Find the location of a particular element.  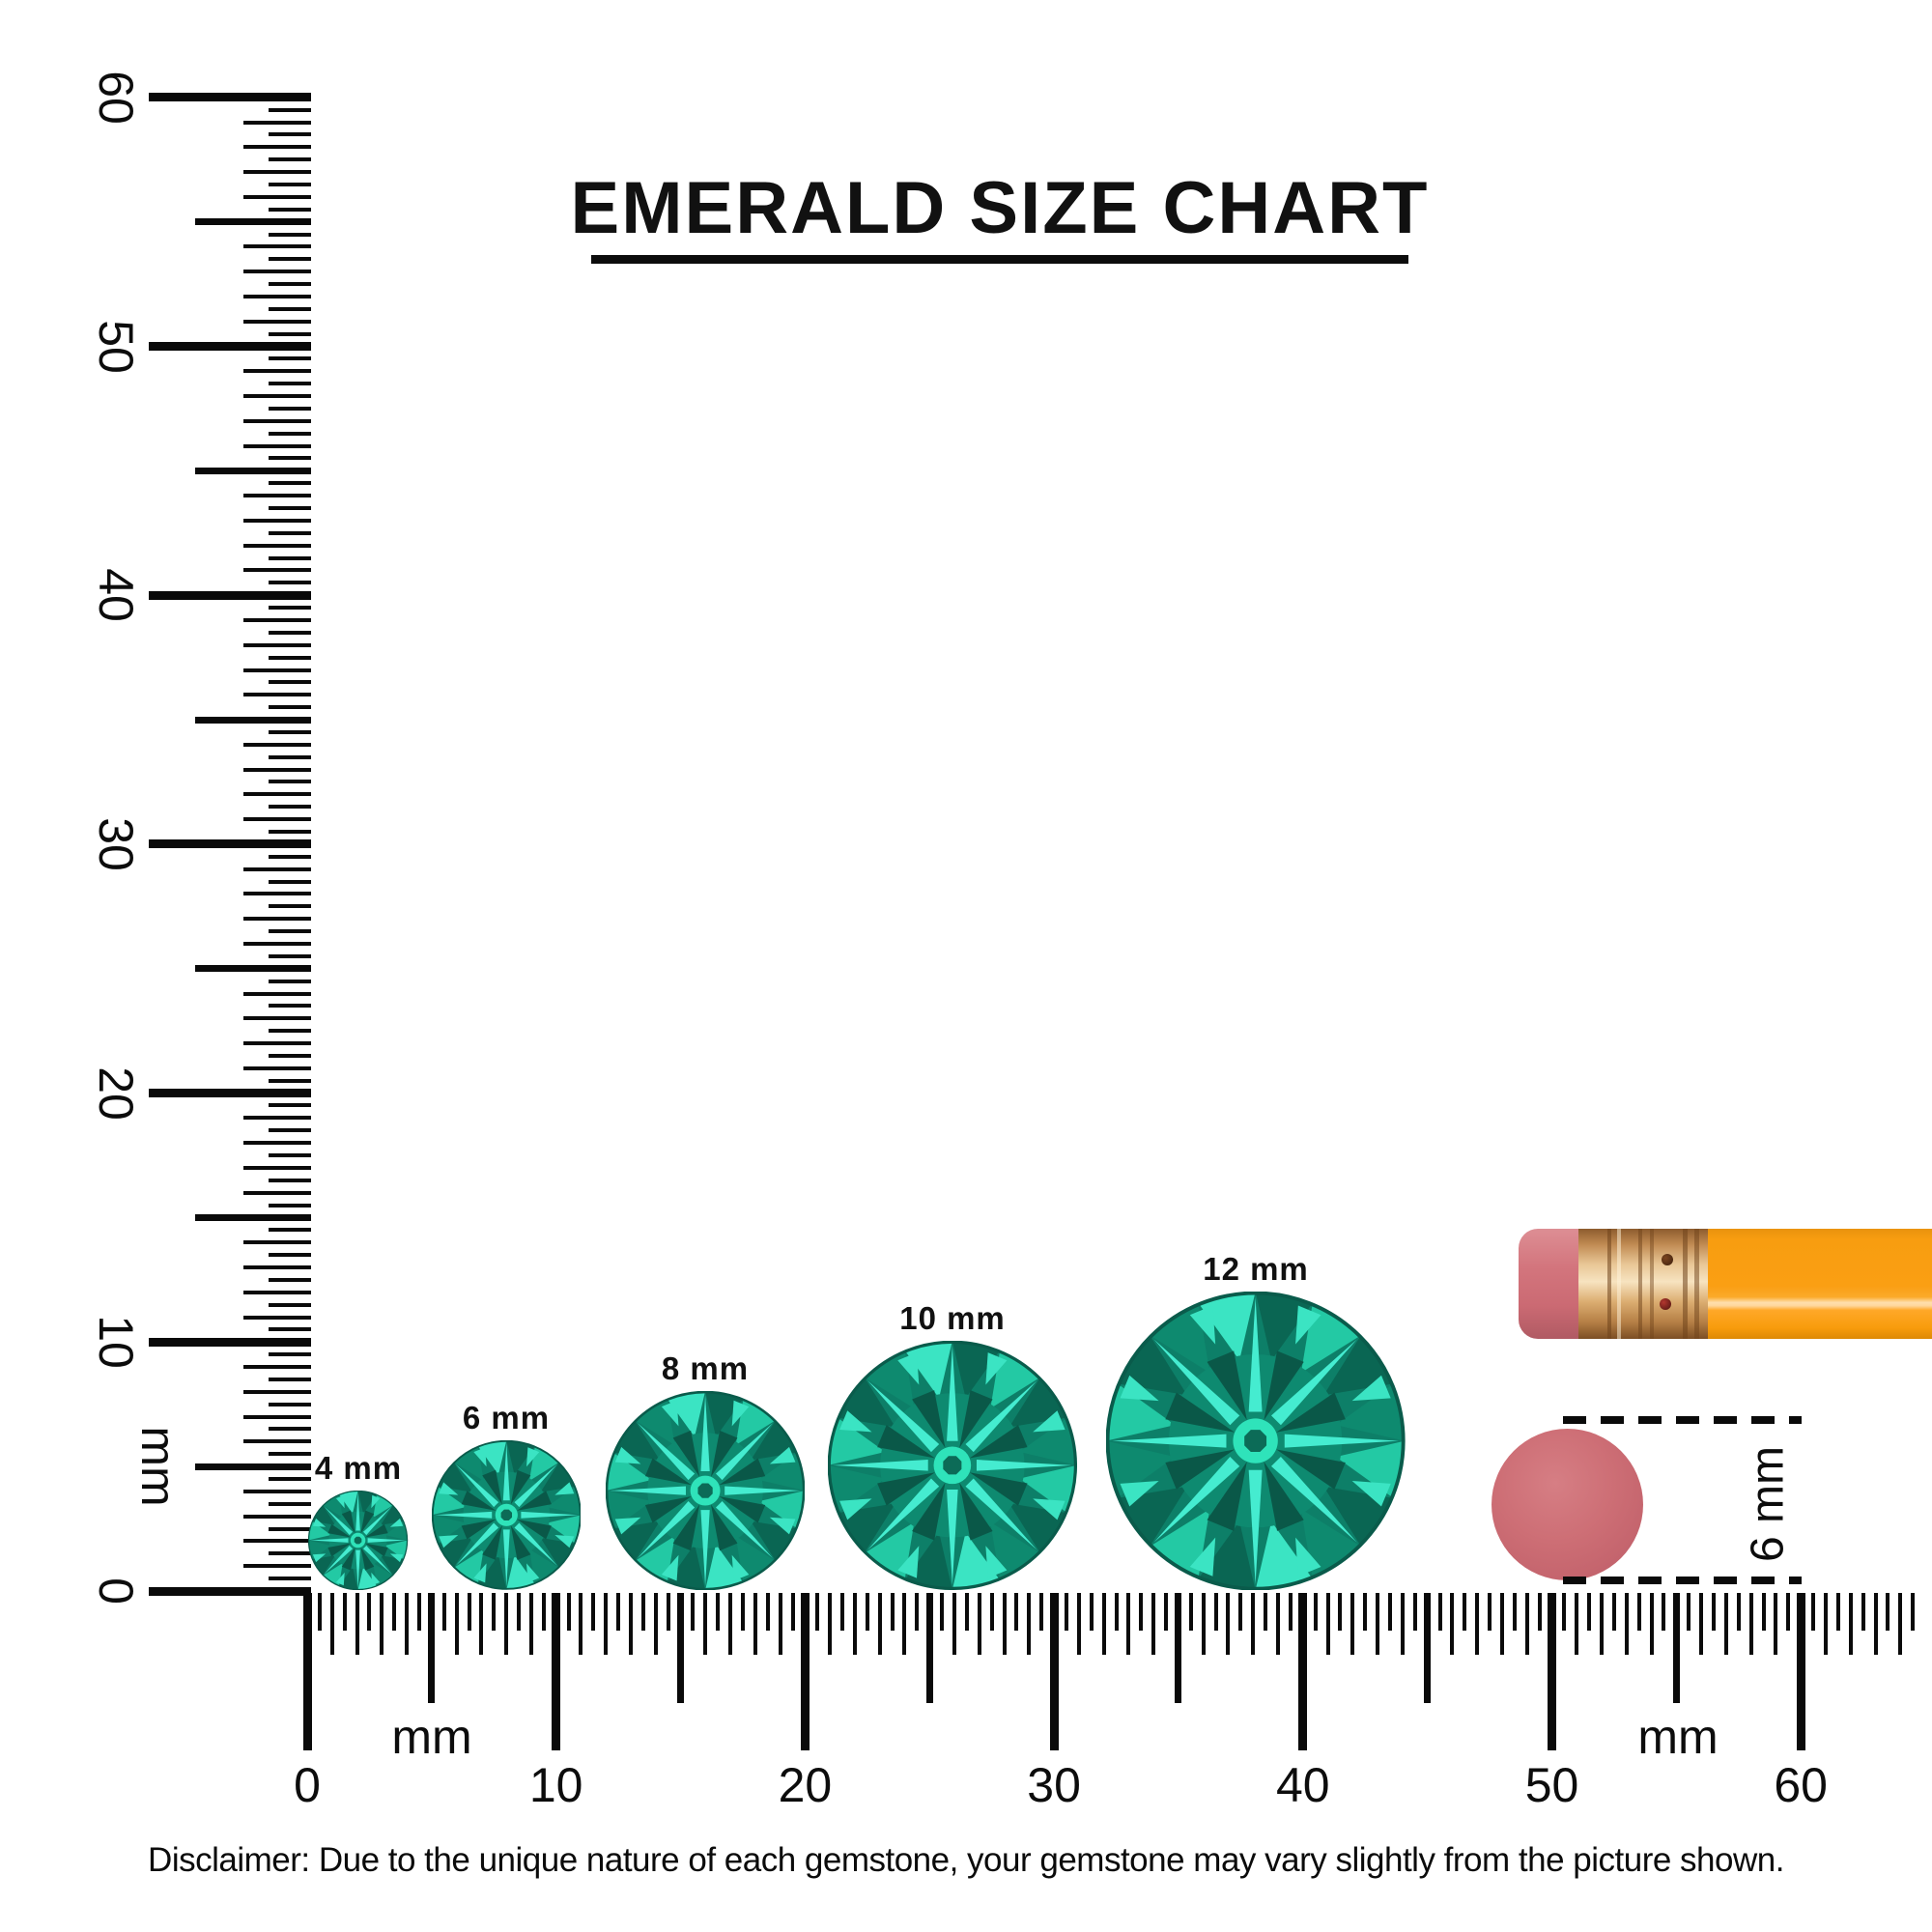

horizontal-ruler-number: 20 is located at coordinates (805, 1785).